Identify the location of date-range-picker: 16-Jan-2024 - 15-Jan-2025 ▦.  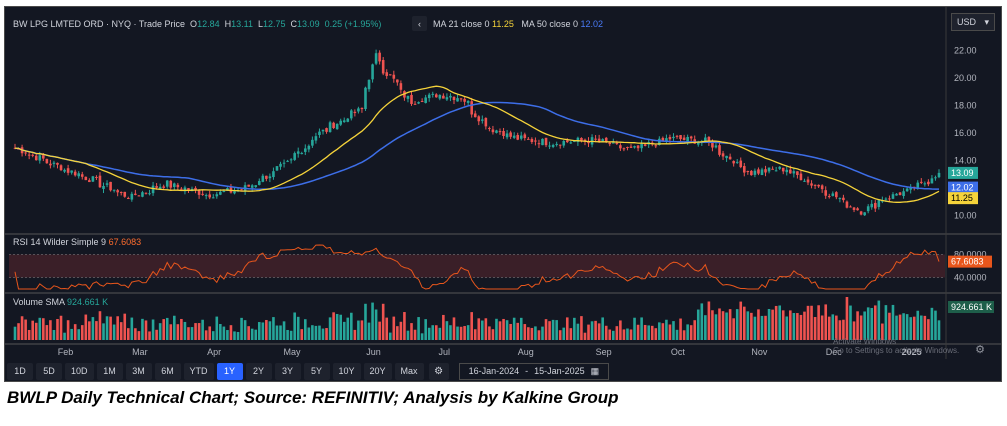
(534, 371).